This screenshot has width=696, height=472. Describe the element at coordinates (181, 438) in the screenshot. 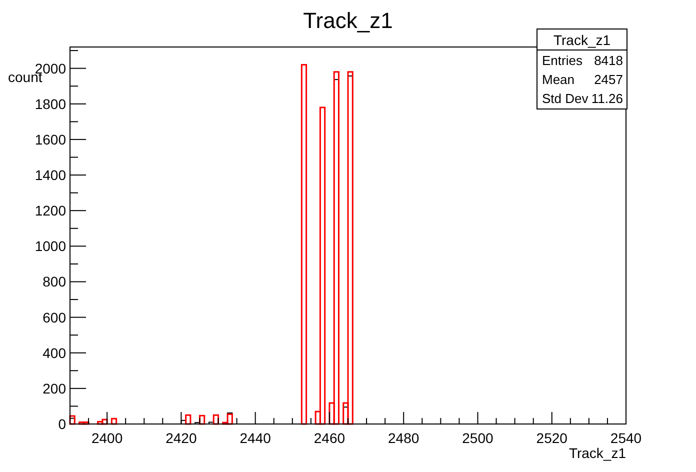

I see `x-tick-label: 2420` at that location.